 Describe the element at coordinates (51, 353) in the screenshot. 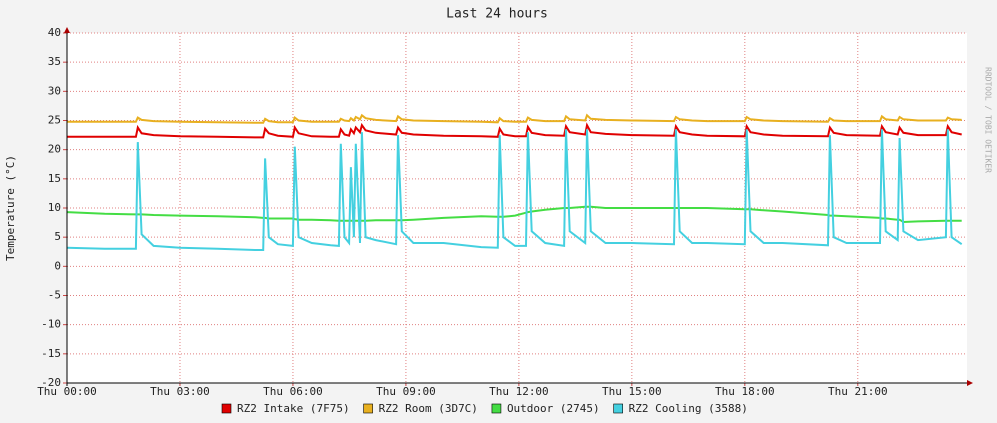

I see `y-tick-label: -15` at that location.